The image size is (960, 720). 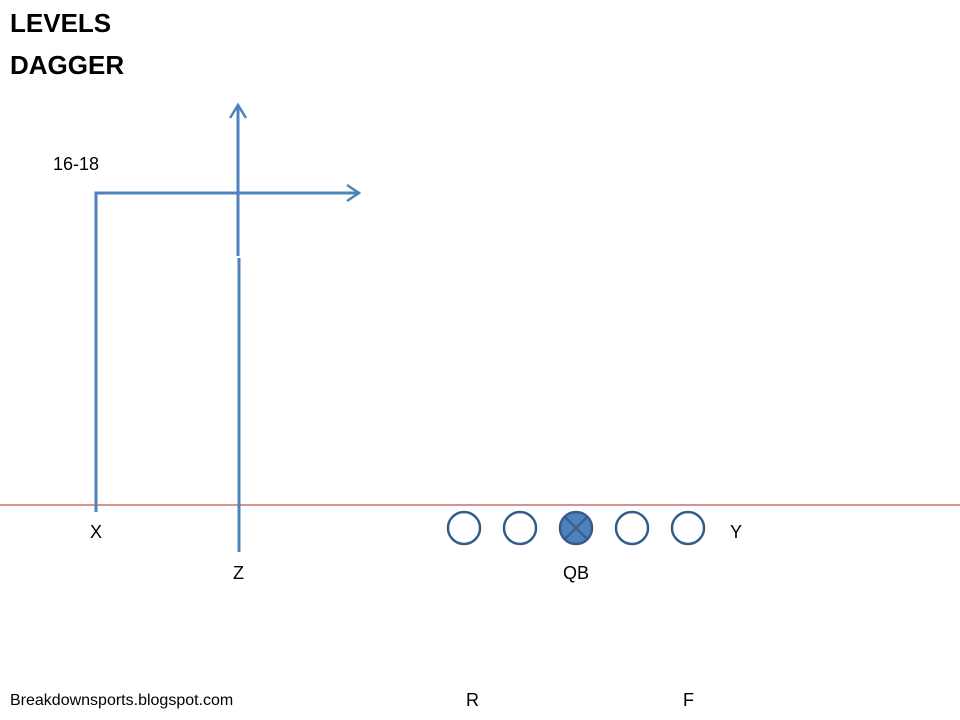 I want to click on lineman-rt-icon, so click(x=688, y=528).